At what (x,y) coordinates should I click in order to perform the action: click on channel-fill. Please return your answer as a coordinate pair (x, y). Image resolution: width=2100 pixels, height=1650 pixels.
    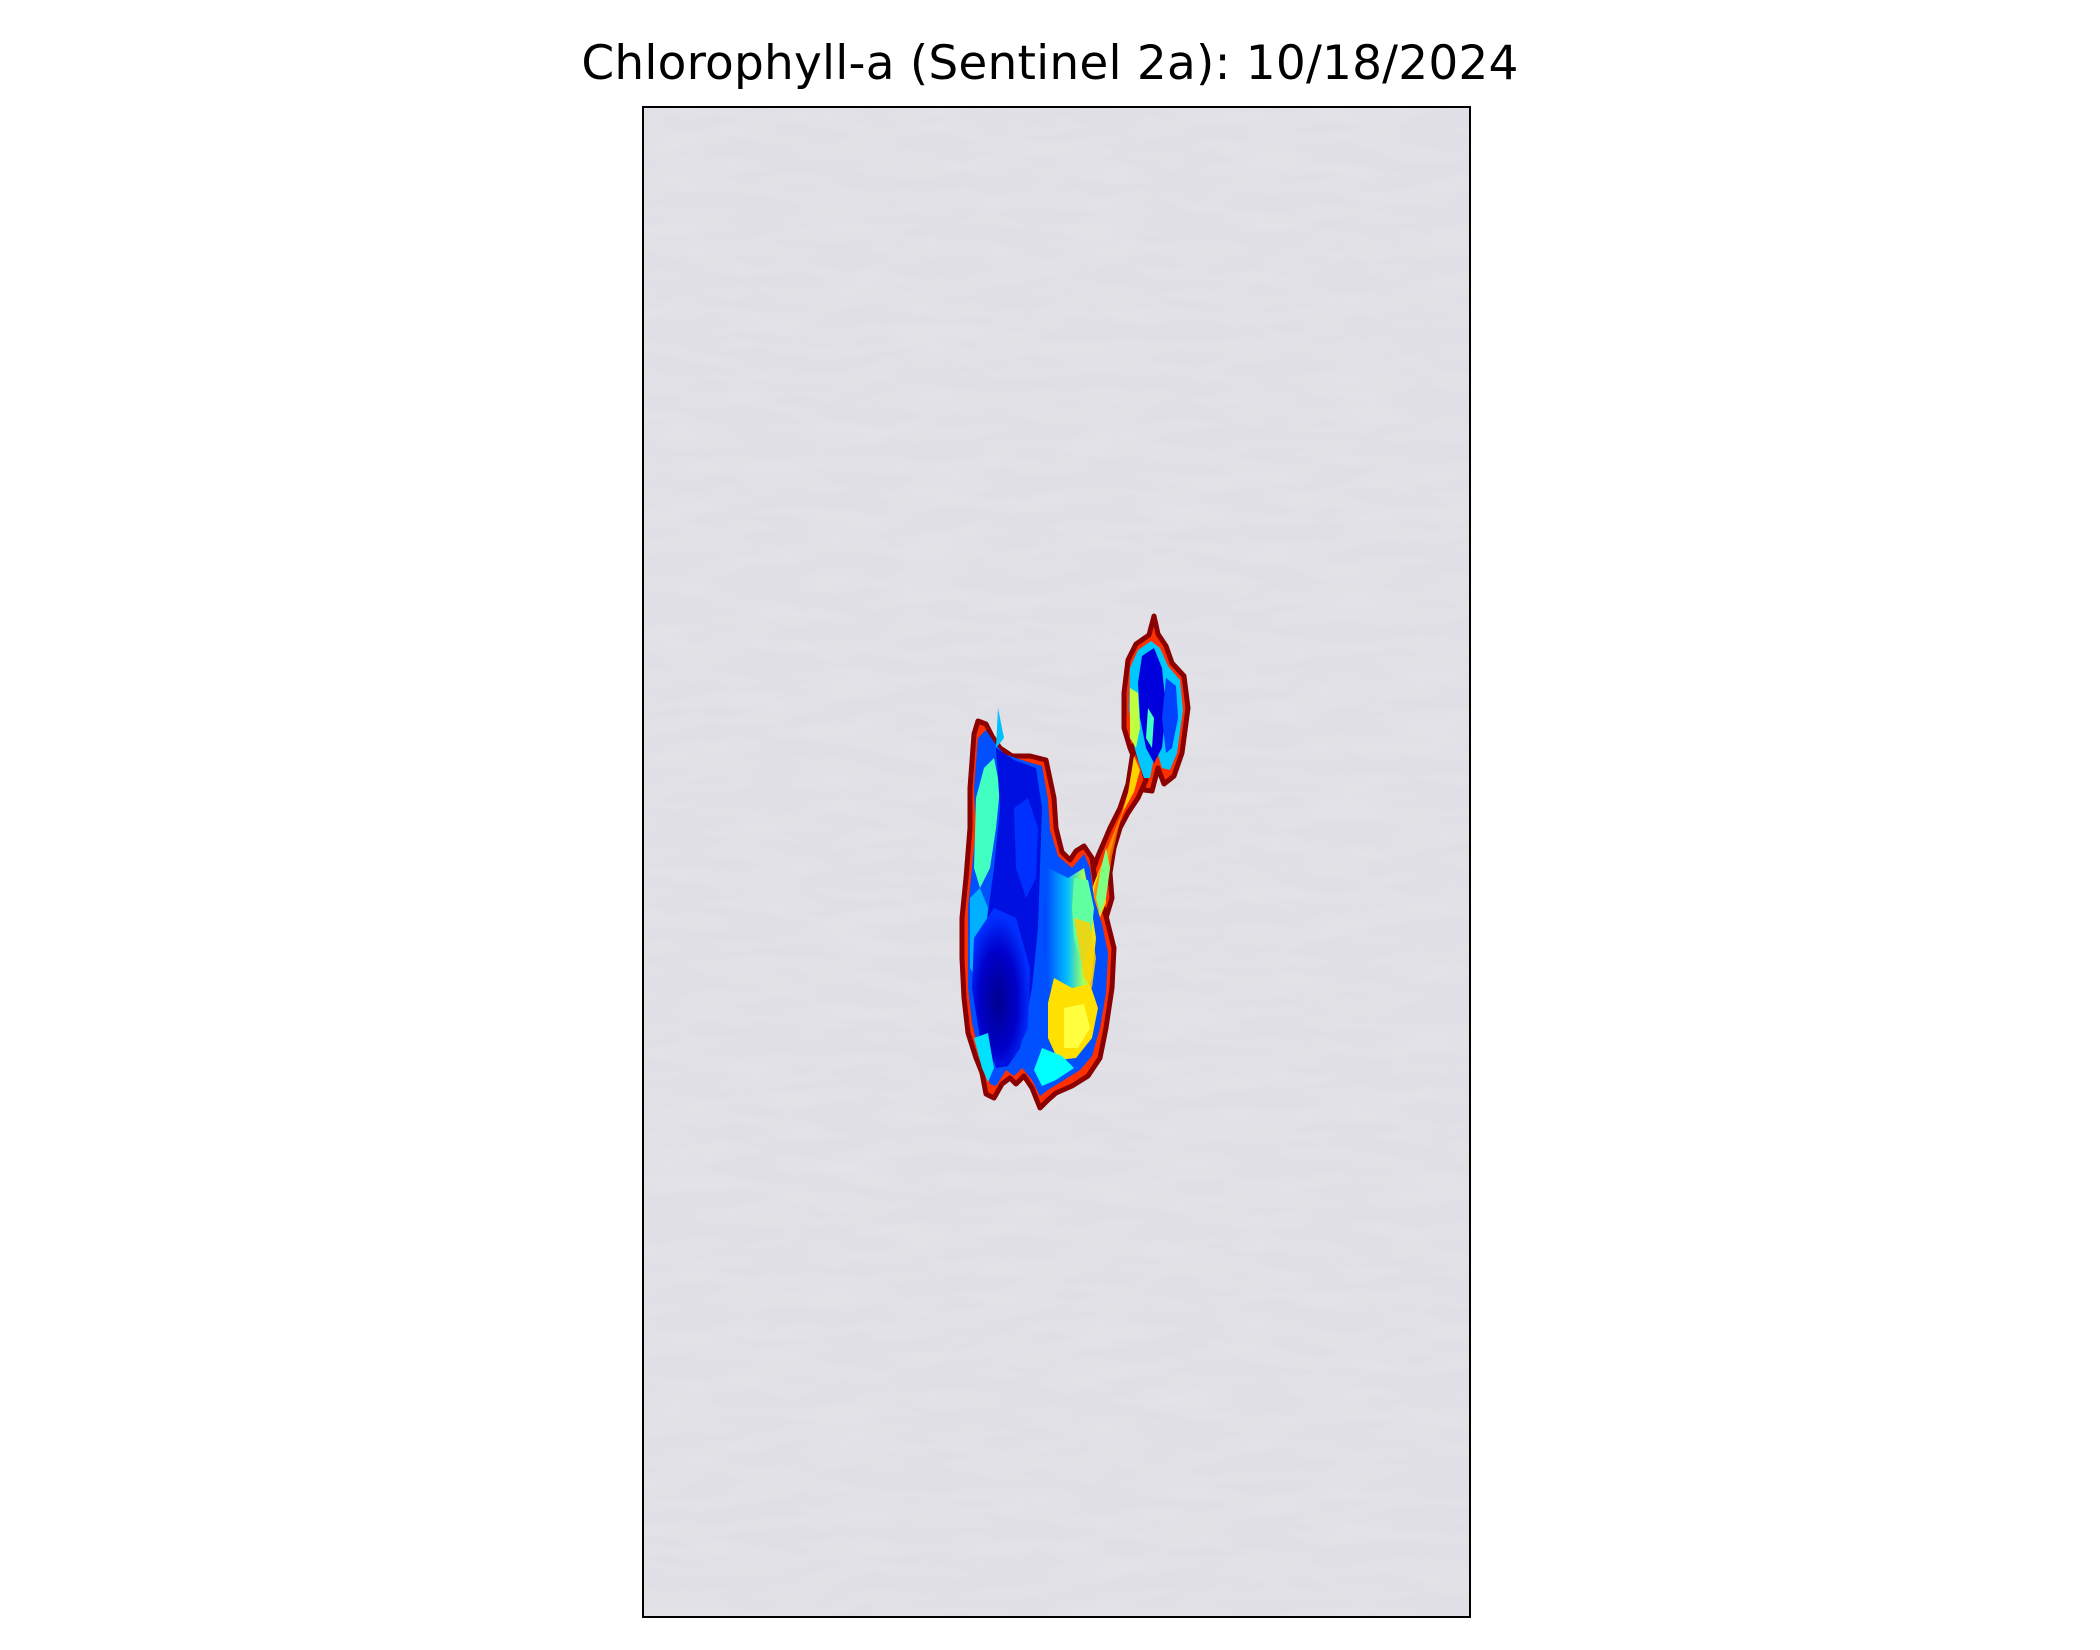
    Looking at the image, I should click on (1110, 845).